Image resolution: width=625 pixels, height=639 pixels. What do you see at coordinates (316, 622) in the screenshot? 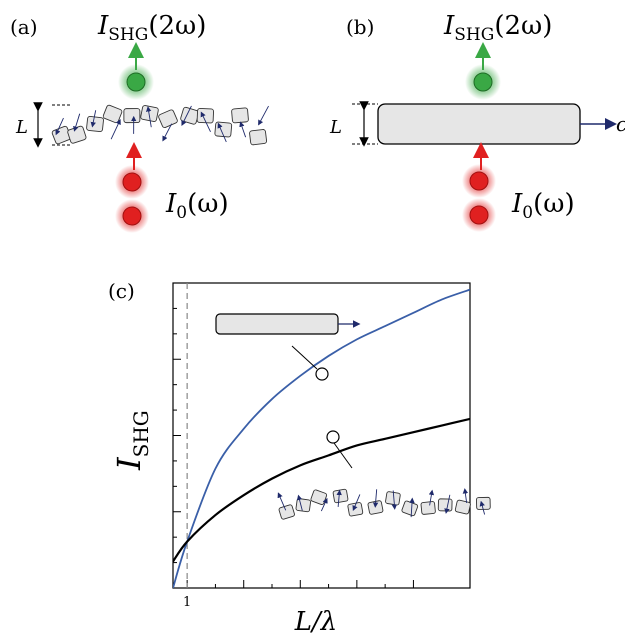
I see `x-axis-label: L/λ` at bounding box center [316, 622].